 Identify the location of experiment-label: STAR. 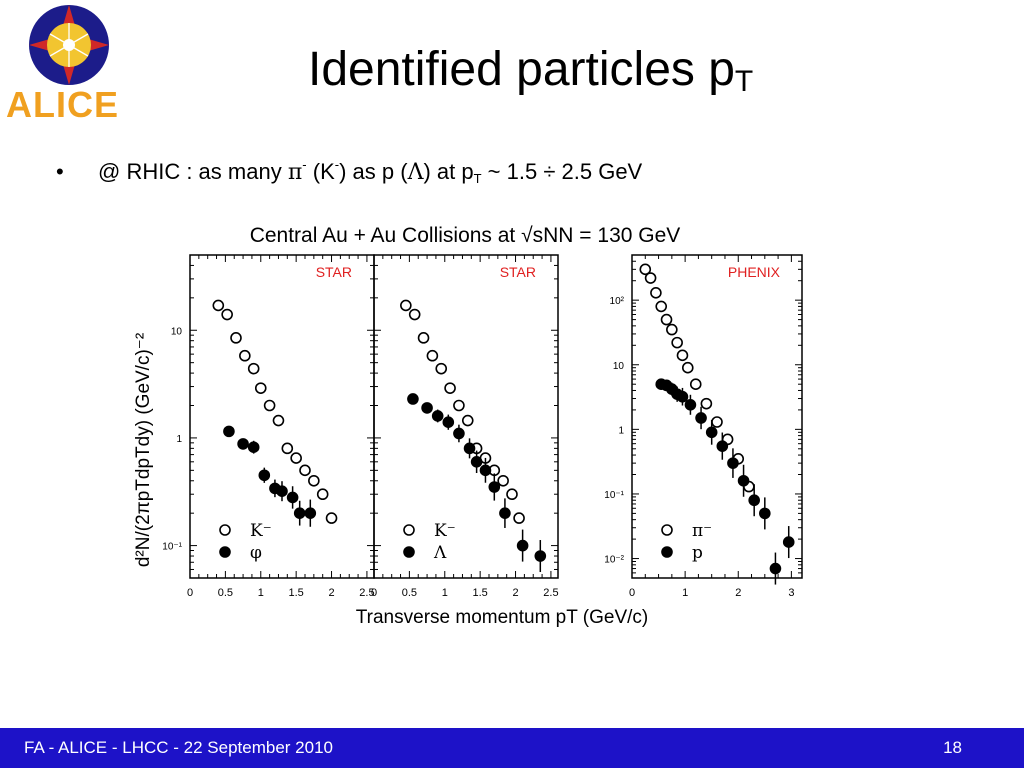
(518, 272).